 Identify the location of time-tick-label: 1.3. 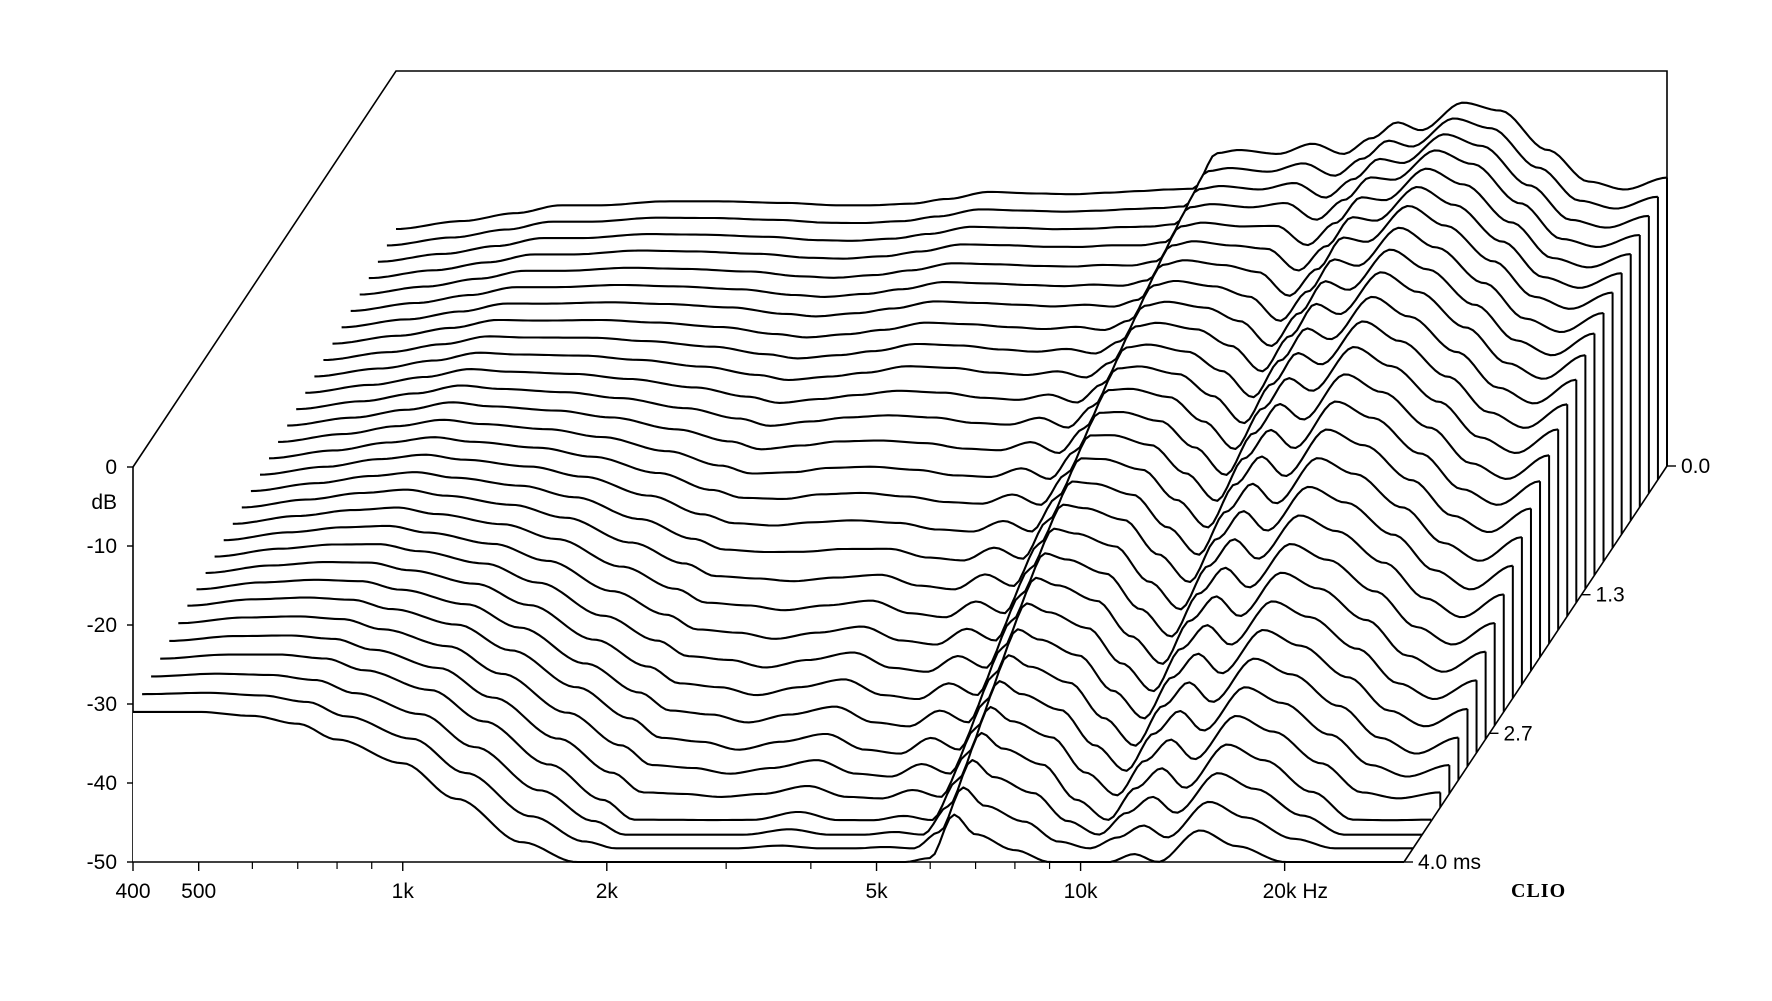
(1610, 595).